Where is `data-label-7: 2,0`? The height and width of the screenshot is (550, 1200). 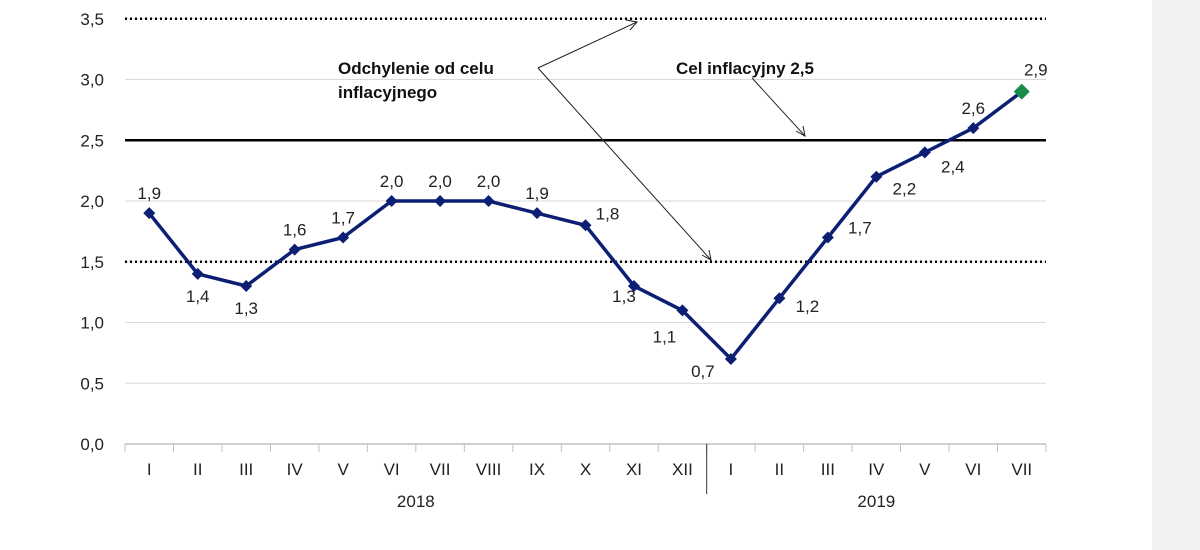 data-label-7: 2,0 is located at coordinates (489, 181).